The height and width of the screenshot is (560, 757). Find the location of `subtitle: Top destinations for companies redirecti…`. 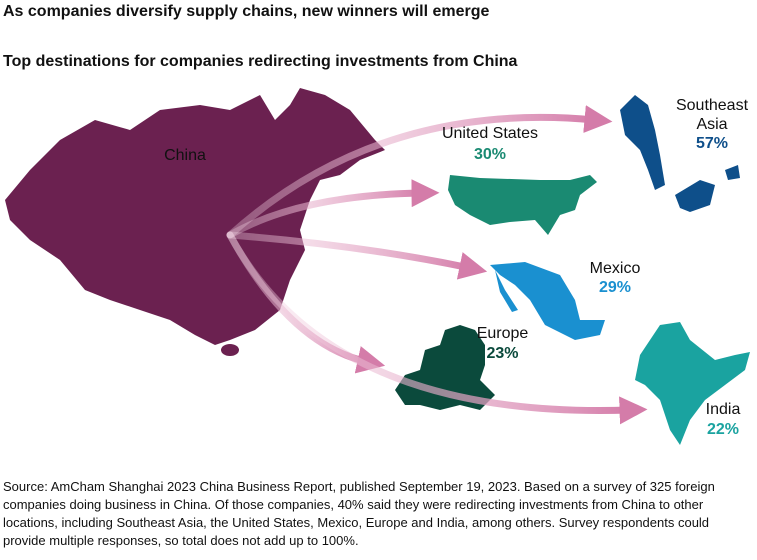

subtitle: Top destinations for companies redirecti… is located at coordinates (260, 61).